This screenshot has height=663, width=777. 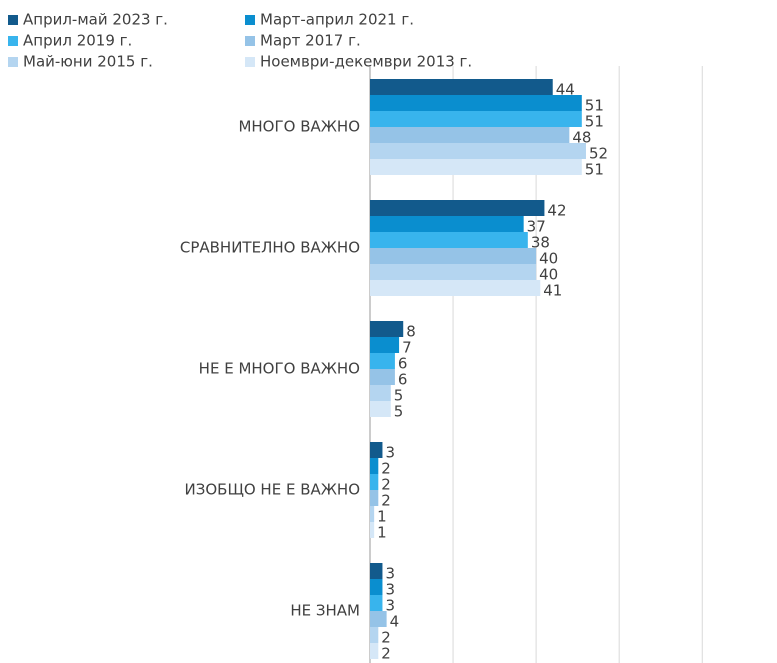 What do you see at coordinates (77, 41) in the screenshot?
I see `legend-label: Април 2019 г.` at bounding box center [77, 41].